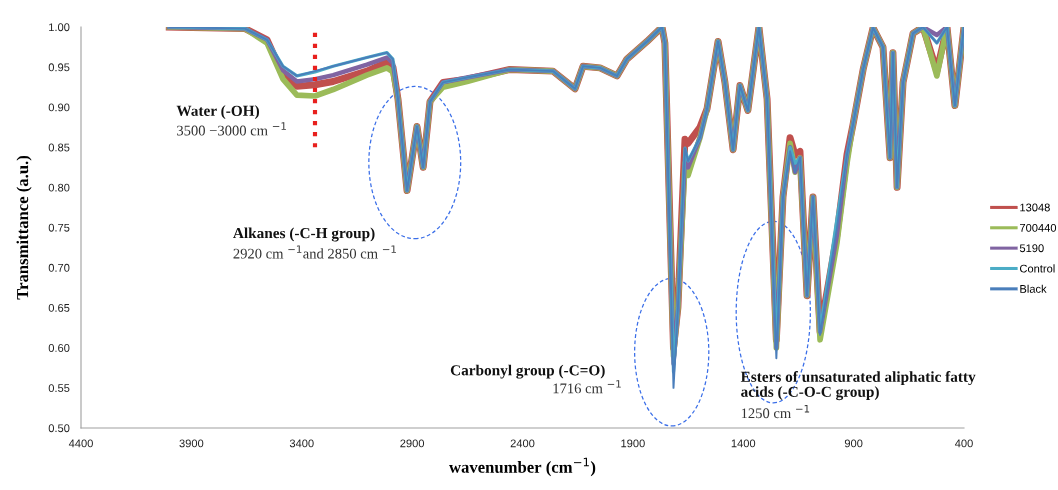  Describe the element at coordinates (587, 387) in the screenshot. I see `annotation: 1716 cm $^{−1}$` at that location.